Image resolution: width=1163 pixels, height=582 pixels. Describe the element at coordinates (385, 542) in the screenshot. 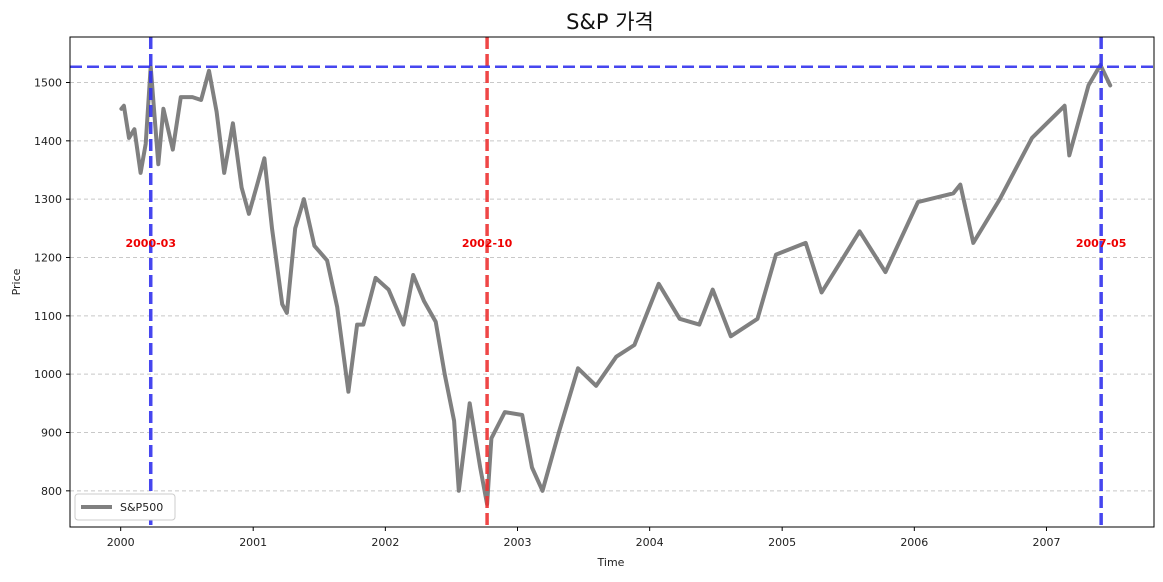

I see `x-tick-label: 2002` at that location.